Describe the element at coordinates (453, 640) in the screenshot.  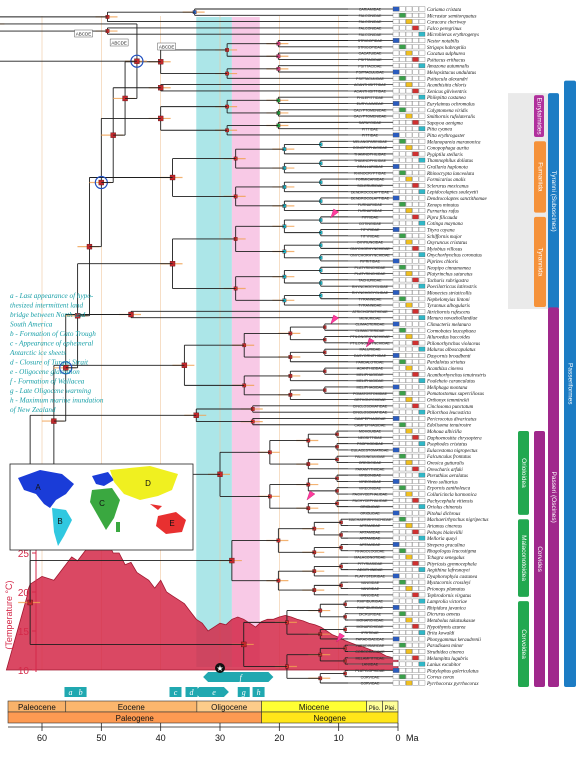
I see `species-label: Phonygammus keraudrenii` at that location.